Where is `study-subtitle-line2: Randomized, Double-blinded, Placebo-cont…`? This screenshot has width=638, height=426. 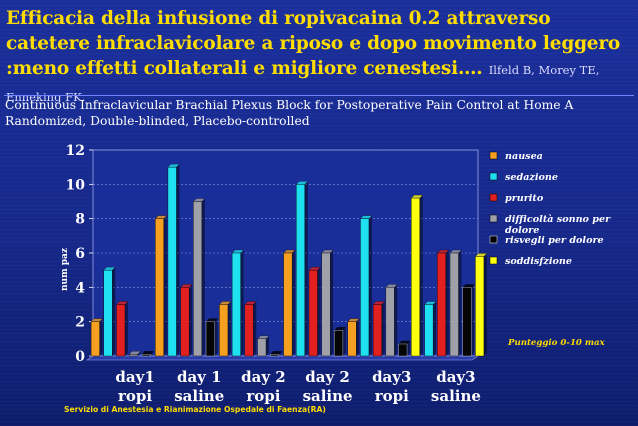 study-subtitle-line2: Randomized, Double-blinded, Placebo-cont… is located at coordinates (157, 121).